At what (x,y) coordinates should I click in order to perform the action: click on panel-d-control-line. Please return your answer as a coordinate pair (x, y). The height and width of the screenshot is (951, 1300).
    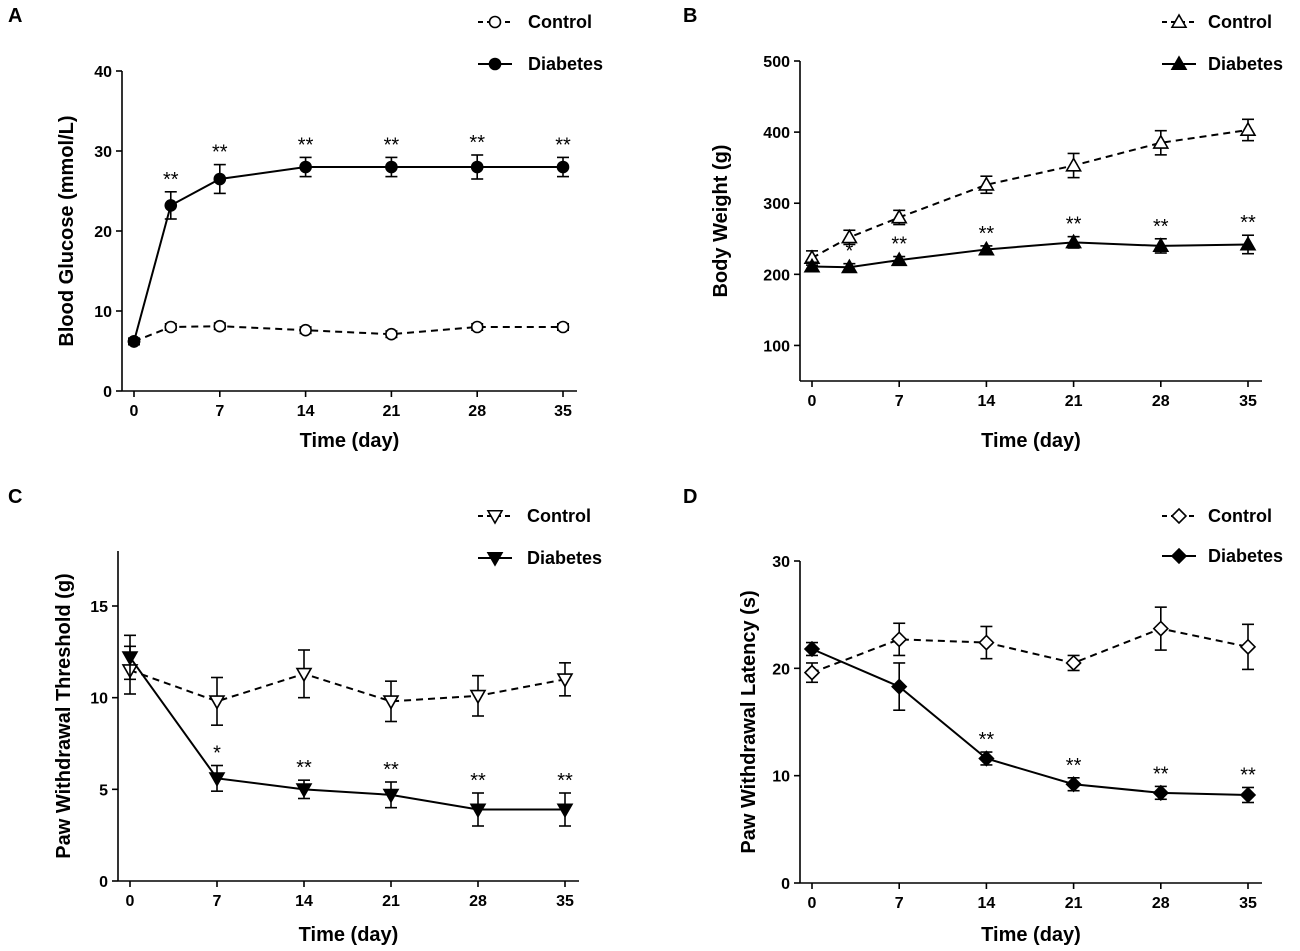
    Looking at the image, I should click on (1030, 650).